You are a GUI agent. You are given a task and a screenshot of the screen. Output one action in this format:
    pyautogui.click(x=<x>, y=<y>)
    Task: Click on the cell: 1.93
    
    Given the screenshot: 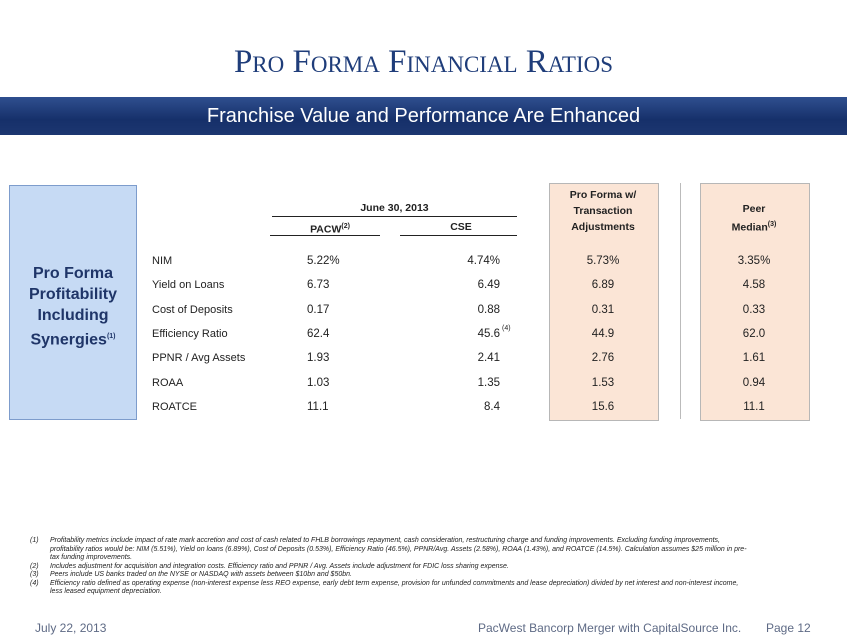 What is the action you would take?
    pyautogui.click(x=318, y=358)
    